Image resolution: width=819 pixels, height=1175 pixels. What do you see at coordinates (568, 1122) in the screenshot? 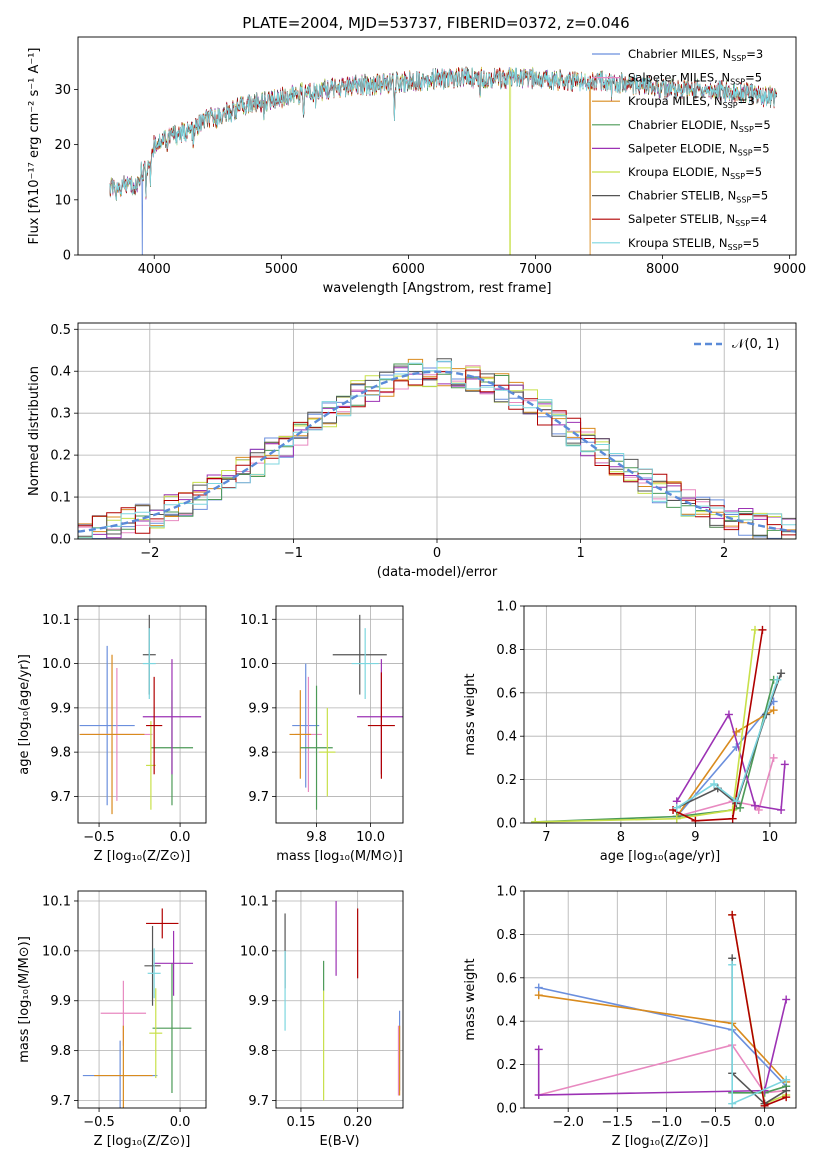
I see `x-tick-label: −2.0` at bounding box center [568, 1122].